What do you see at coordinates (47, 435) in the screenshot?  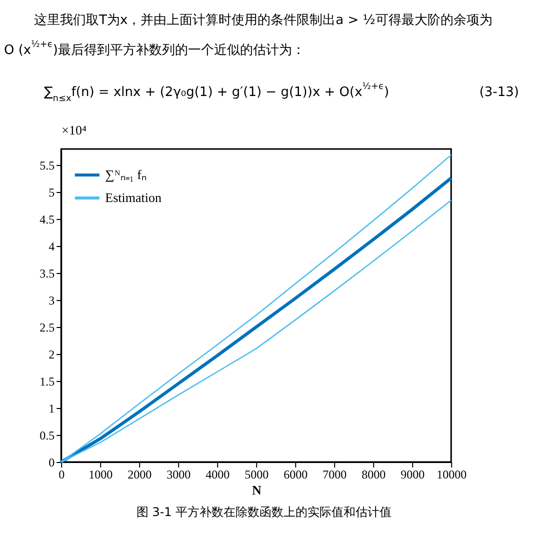 I see `y-tick-label: 0.5` at bounding box center [47, 435].